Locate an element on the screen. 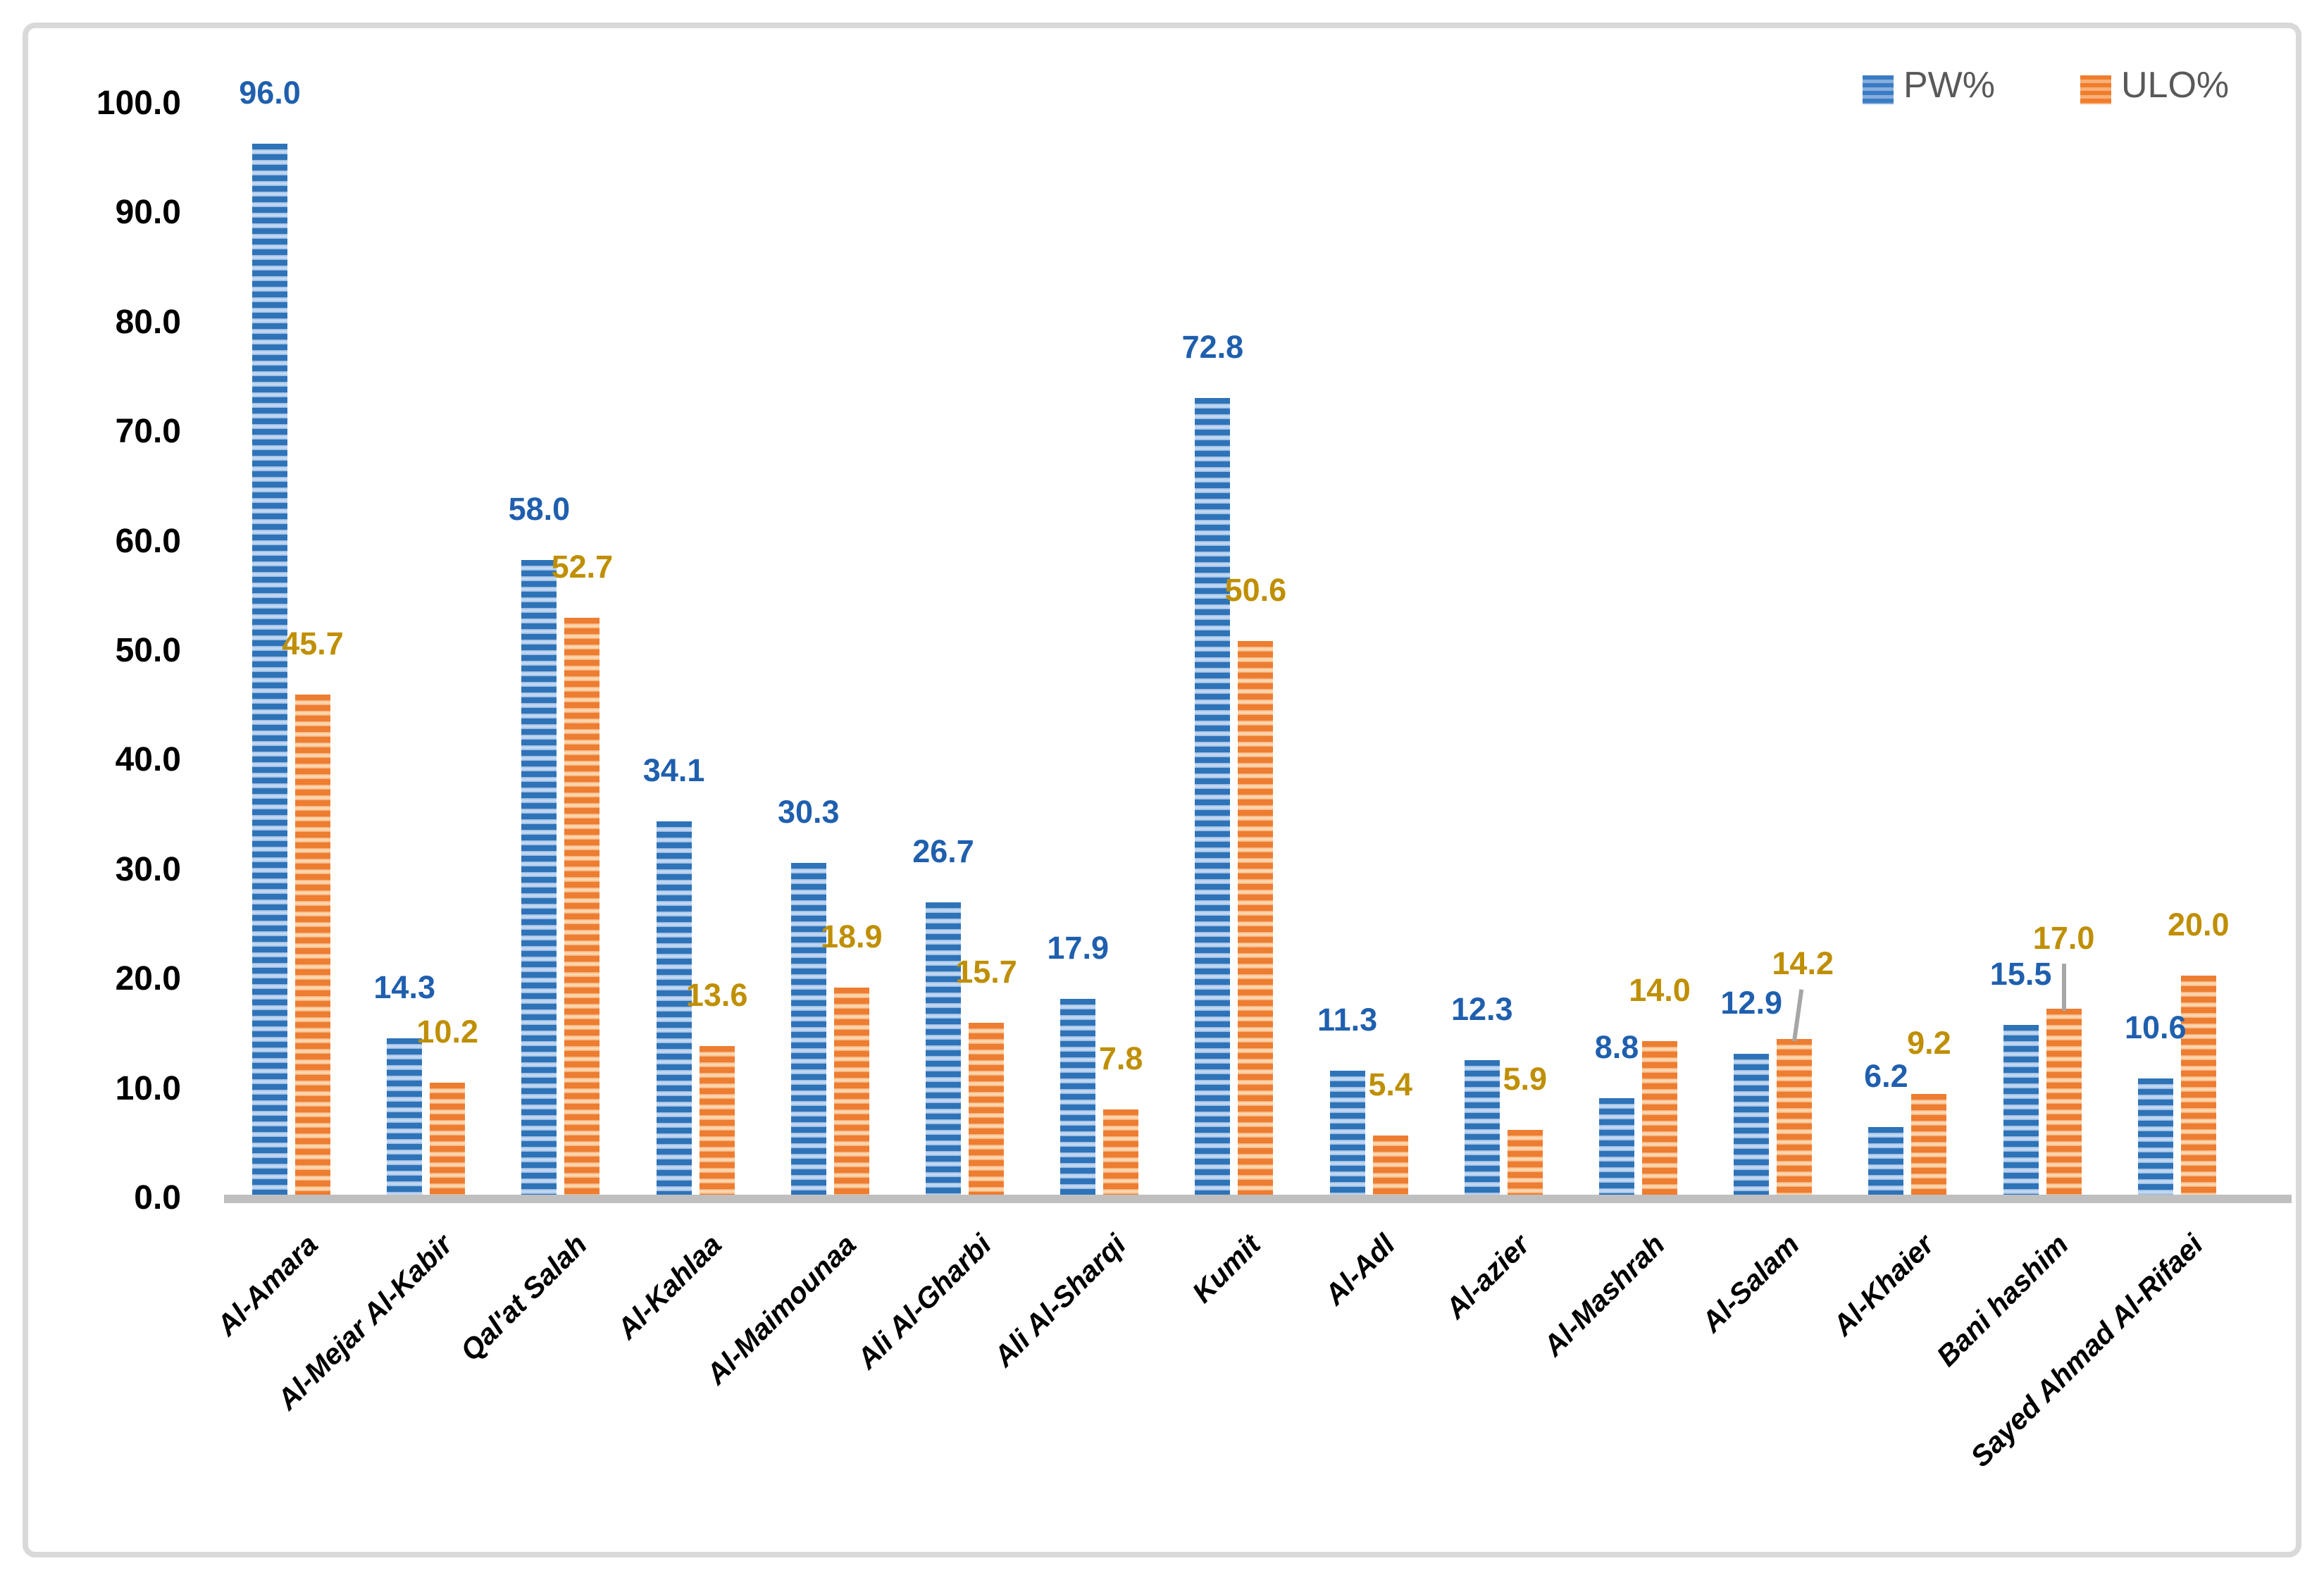 This screenshot has height=1580, width=2324. data-label-pw: 17.9 is located at coordinates (1078, 948).